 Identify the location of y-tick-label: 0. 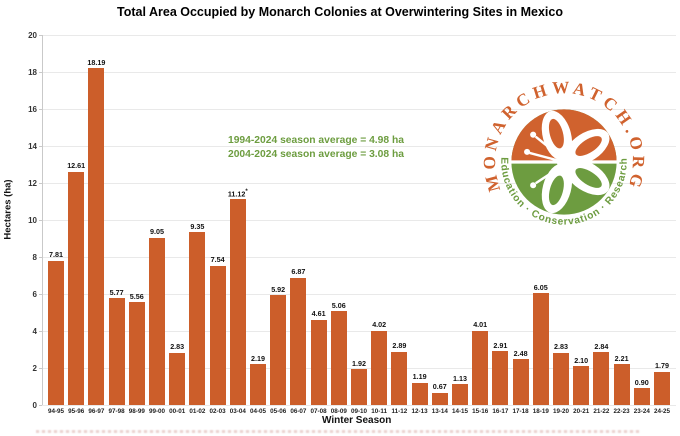
(34, 405).